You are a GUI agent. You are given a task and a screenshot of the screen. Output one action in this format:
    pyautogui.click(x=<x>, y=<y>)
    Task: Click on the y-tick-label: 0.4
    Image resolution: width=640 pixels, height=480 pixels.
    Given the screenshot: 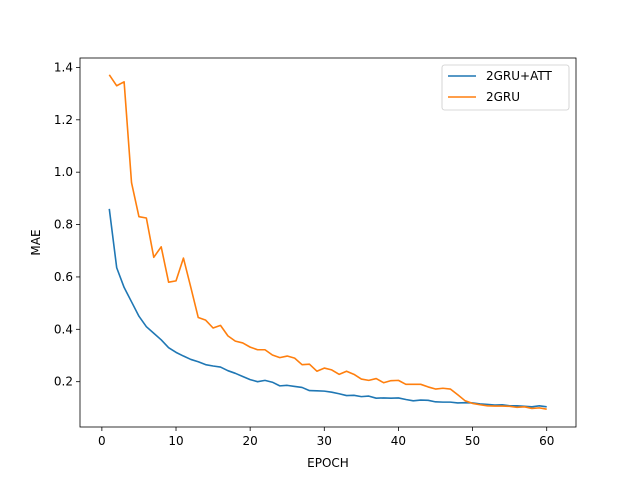 What is the action you would take?
    pyautogui.click(x=63, y=329)
    